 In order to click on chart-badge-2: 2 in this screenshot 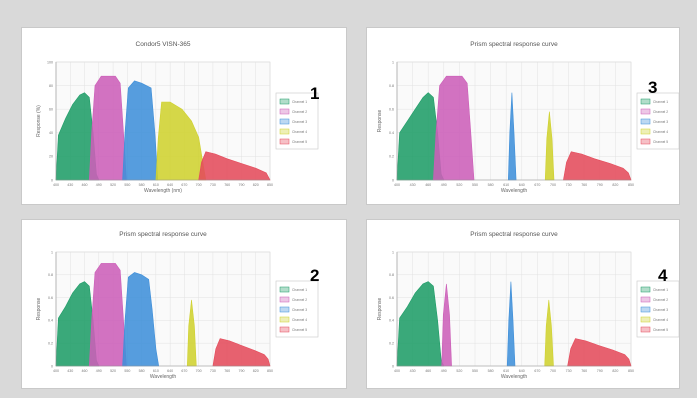, I will do `click(315, 275)`.